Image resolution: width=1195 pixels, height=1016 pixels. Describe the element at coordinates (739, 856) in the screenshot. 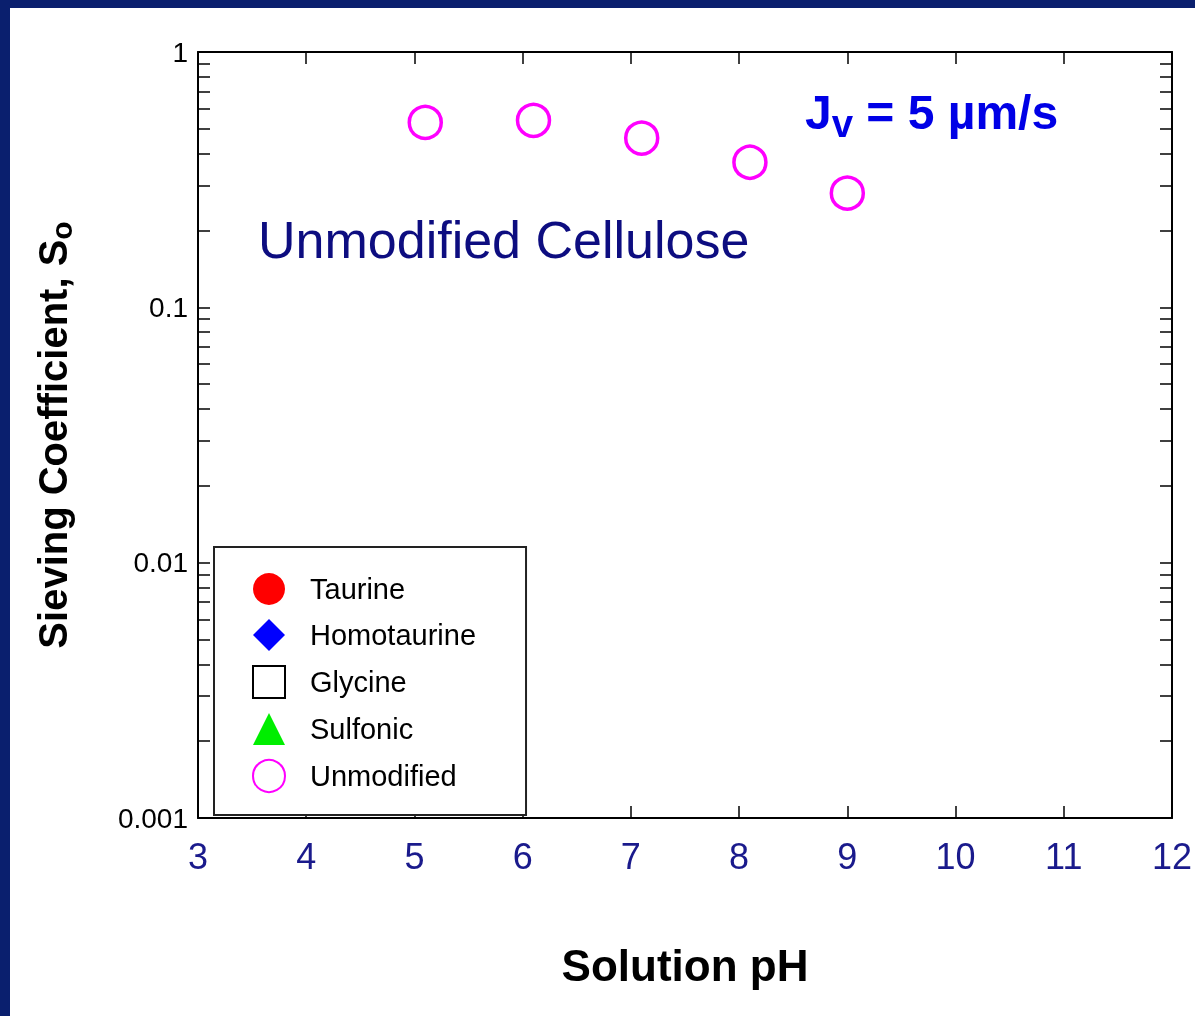

I see `x-tick-label: 8` at that location.